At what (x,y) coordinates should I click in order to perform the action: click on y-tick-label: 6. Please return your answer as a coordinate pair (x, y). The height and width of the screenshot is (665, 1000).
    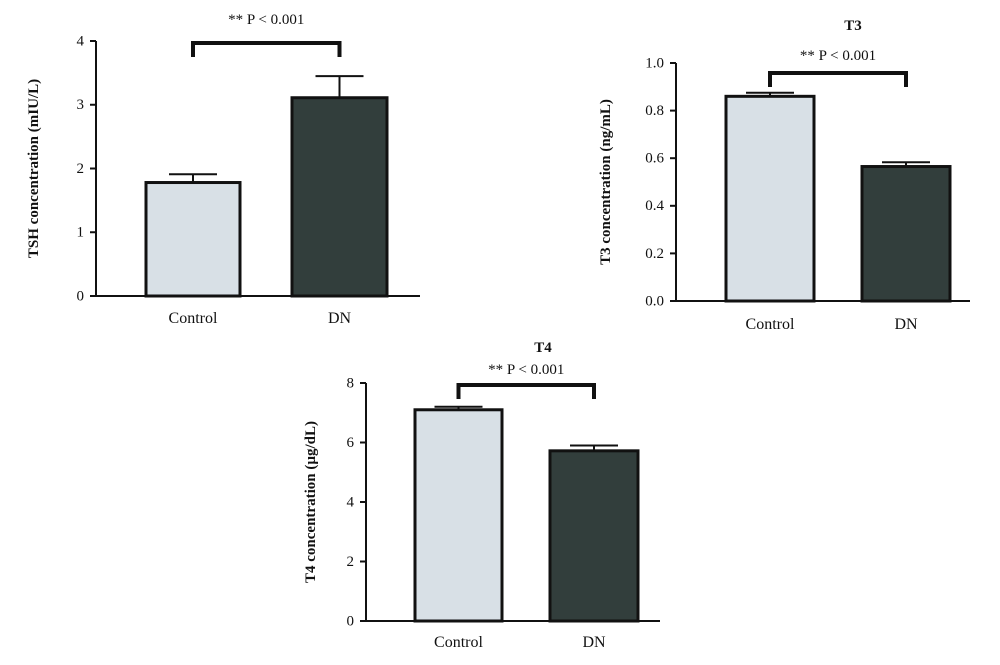
    Looking at the image, I should click on (351, 443).